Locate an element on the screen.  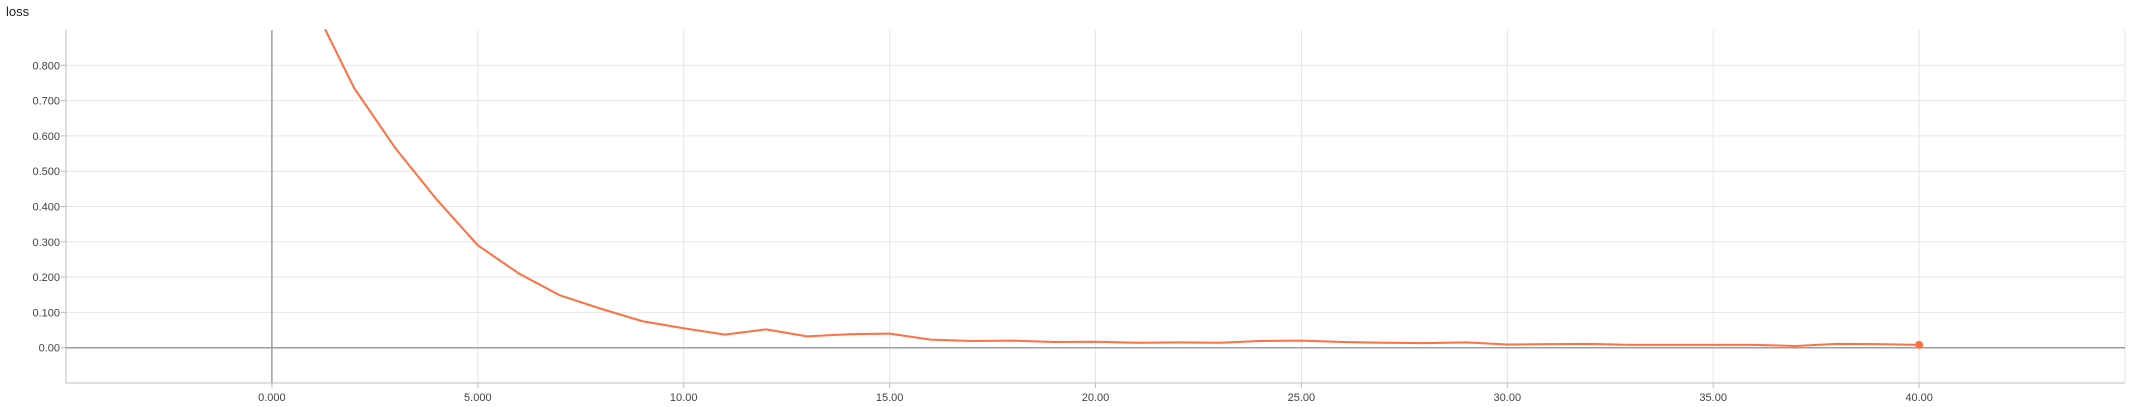
x-tick-label: 5.000 is located at coordinates (478, 398).